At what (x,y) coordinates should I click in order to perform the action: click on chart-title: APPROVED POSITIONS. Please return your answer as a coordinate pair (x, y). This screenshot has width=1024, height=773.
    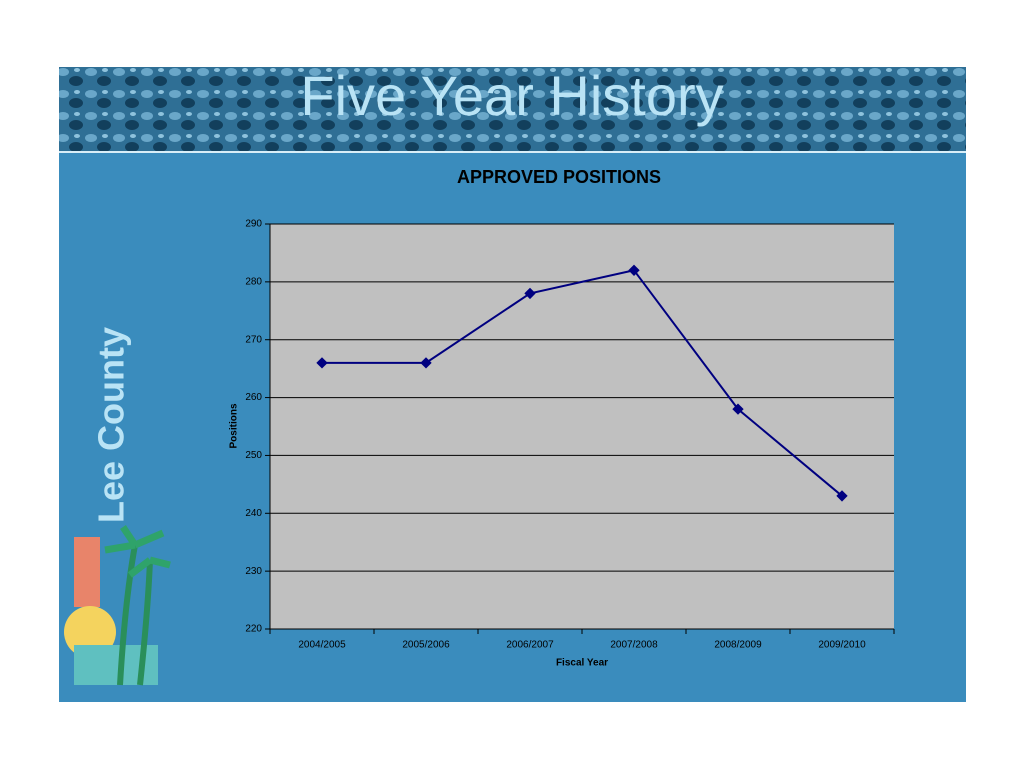
    Looking at the image, I should click on (559, 177).